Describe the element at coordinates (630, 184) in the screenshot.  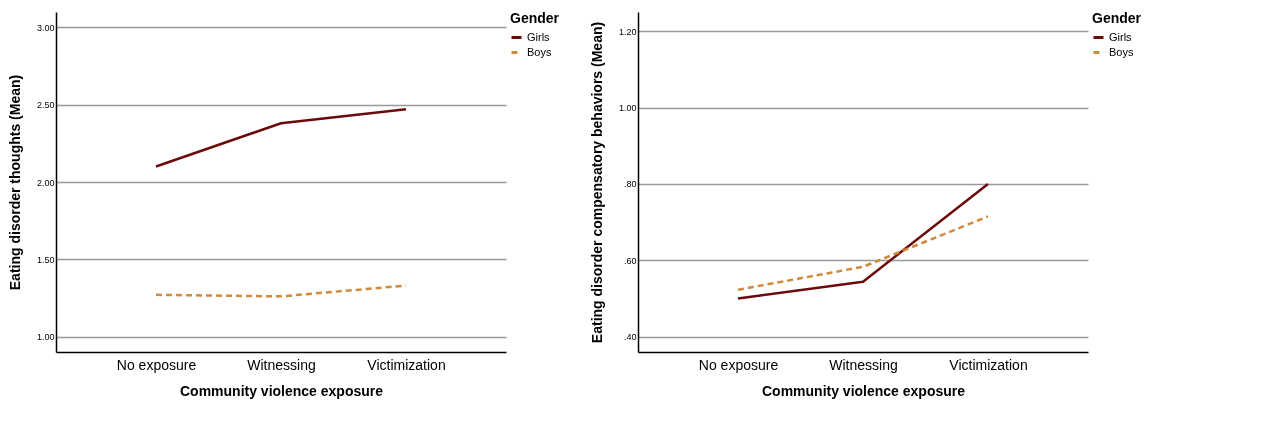
I see `y-tick-label: .80` at that location.